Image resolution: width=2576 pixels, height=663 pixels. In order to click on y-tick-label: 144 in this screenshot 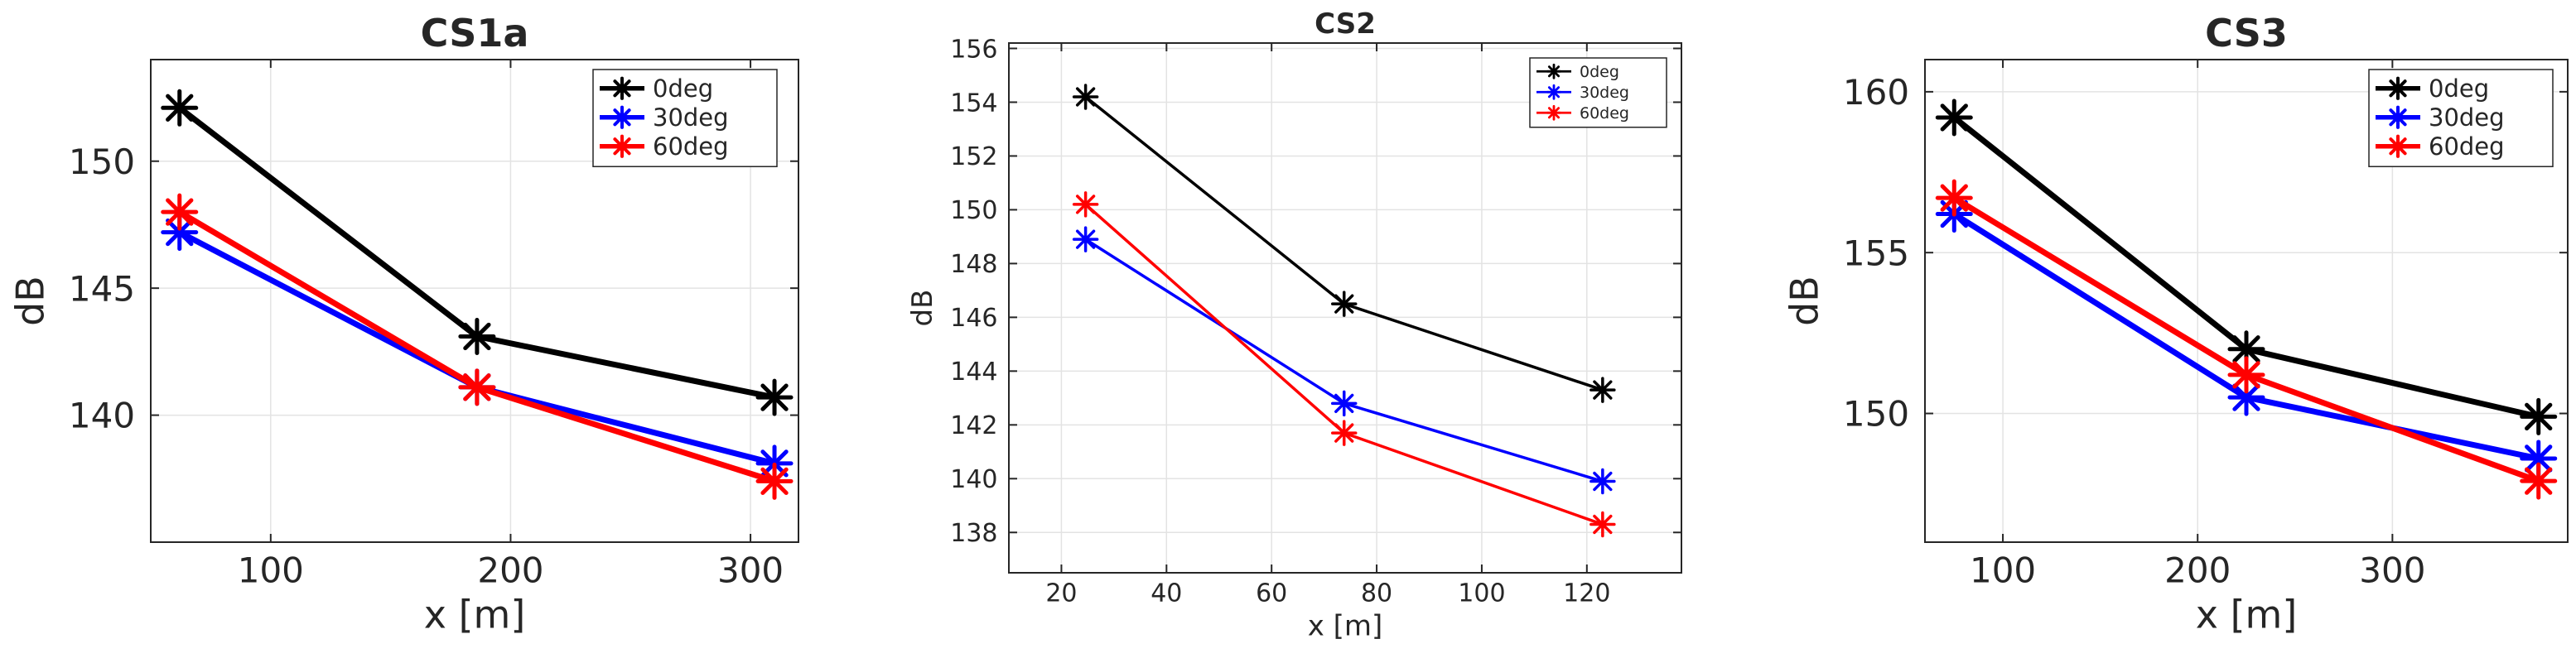, I will do `click(973, 372)`.